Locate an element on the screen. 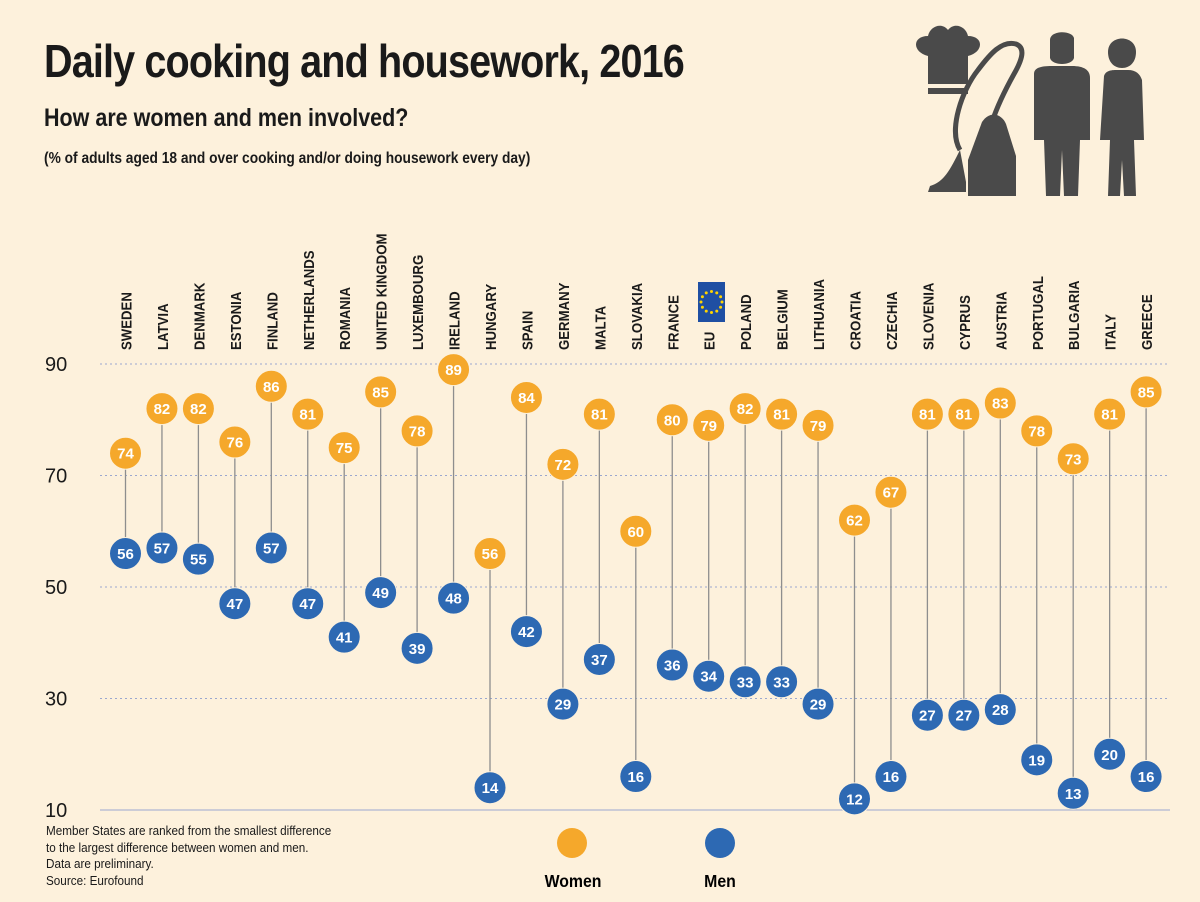 The image size is (1200, 902). x-tick-label: ITALY is located at coordinates (1110, 332).